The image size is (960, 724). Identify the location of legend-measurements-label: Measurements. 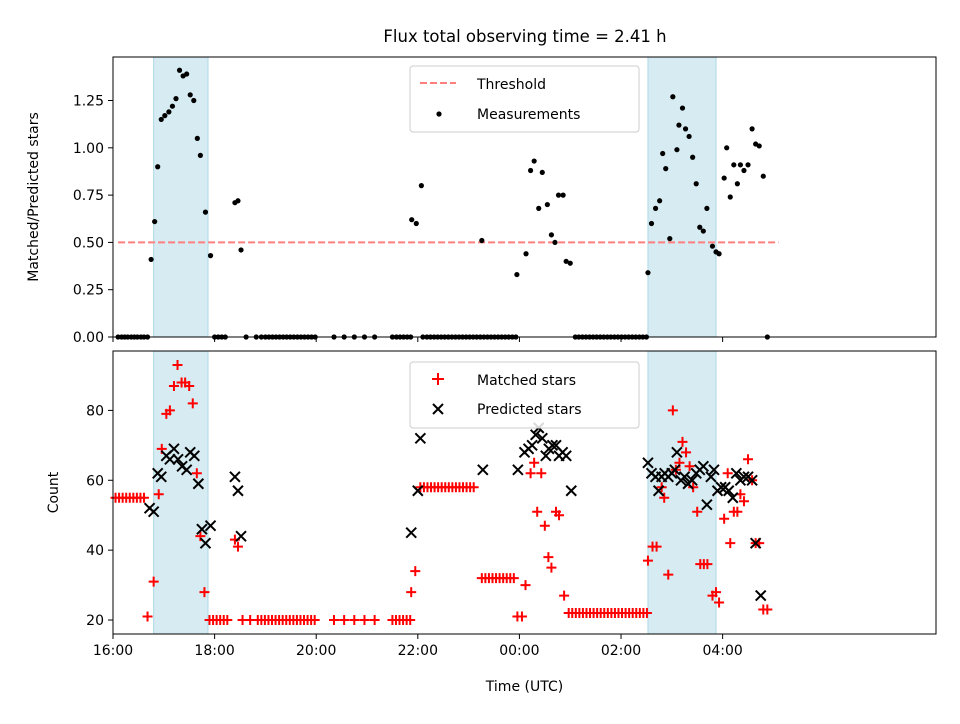
(528, 115).